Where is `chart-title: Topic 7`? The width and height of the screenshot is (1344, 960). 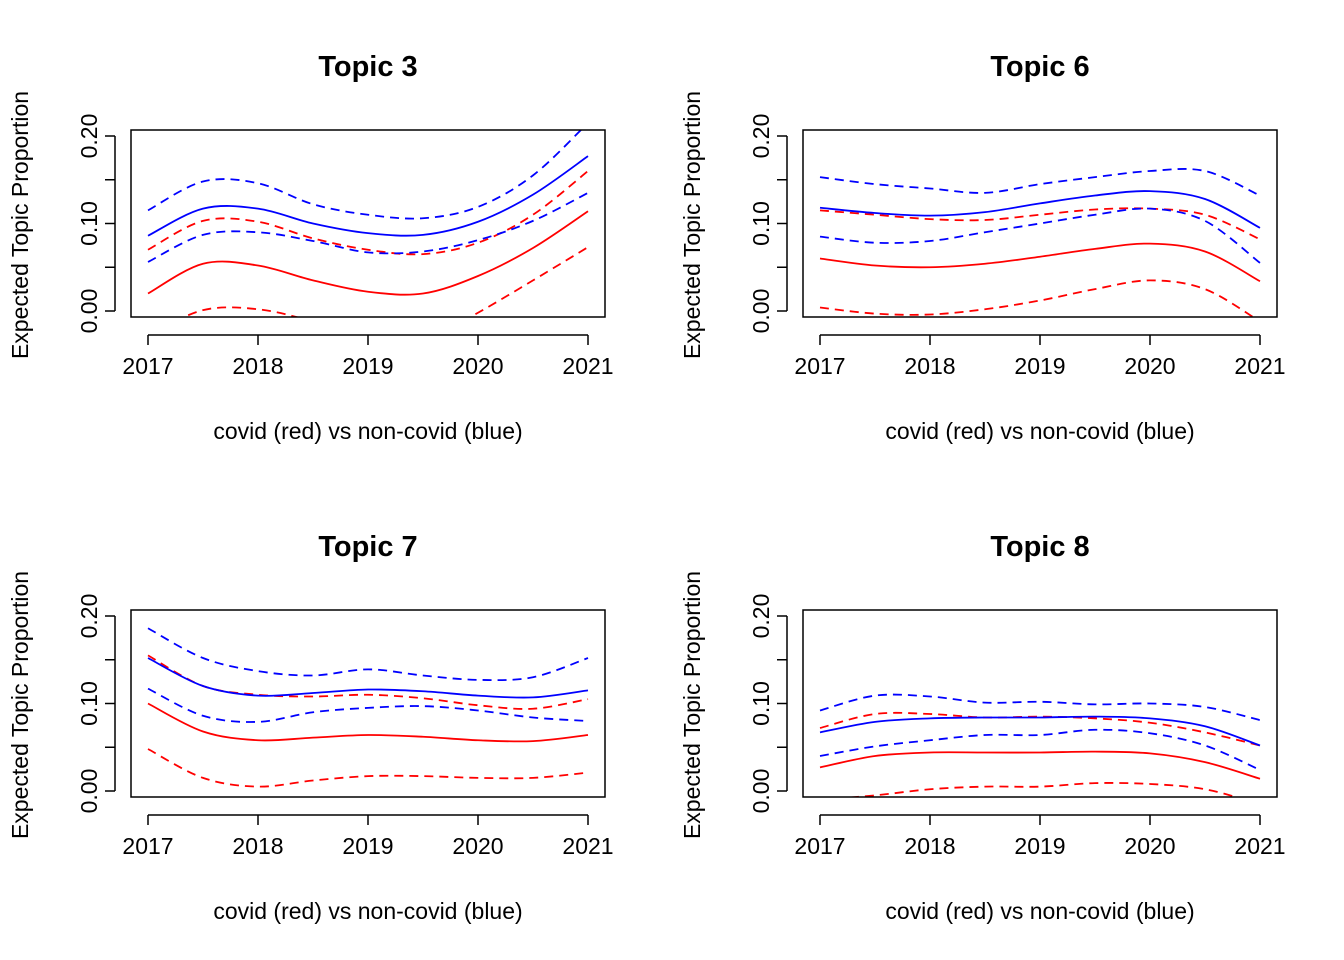
chart-title: Topic 7 is located at coordinates (367, 547).